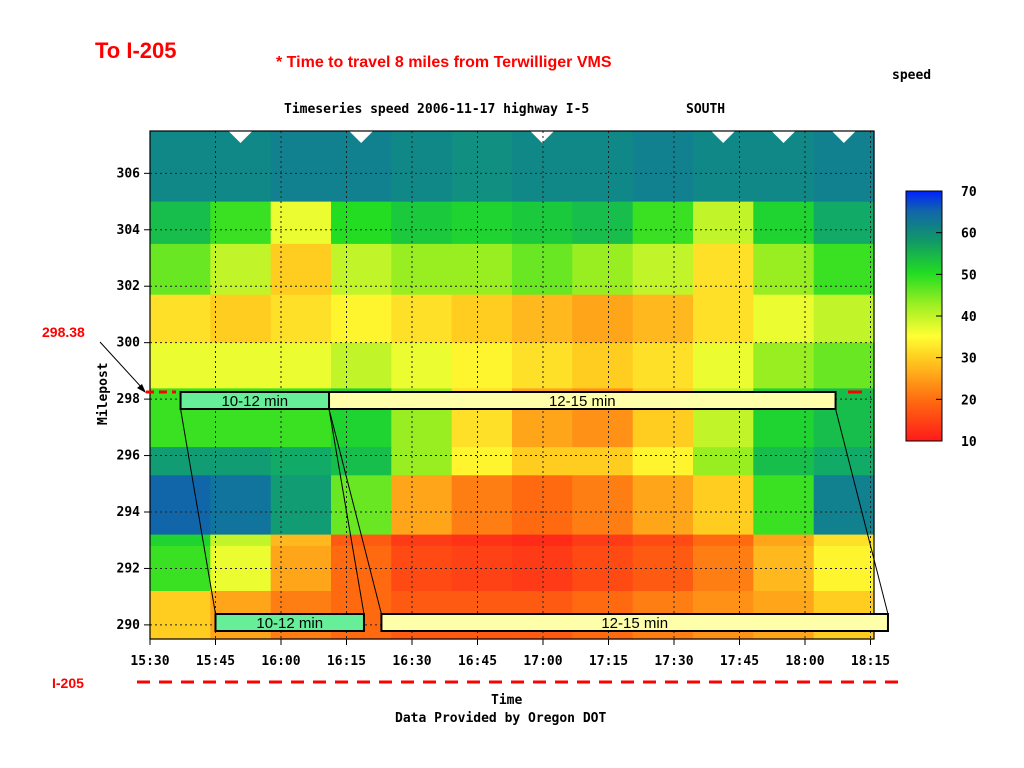  Describe the element at coordinates (956, 317) in the screenshot. I see `colorbar-ticks: 70 60 50 40 30 20 10` at that location.